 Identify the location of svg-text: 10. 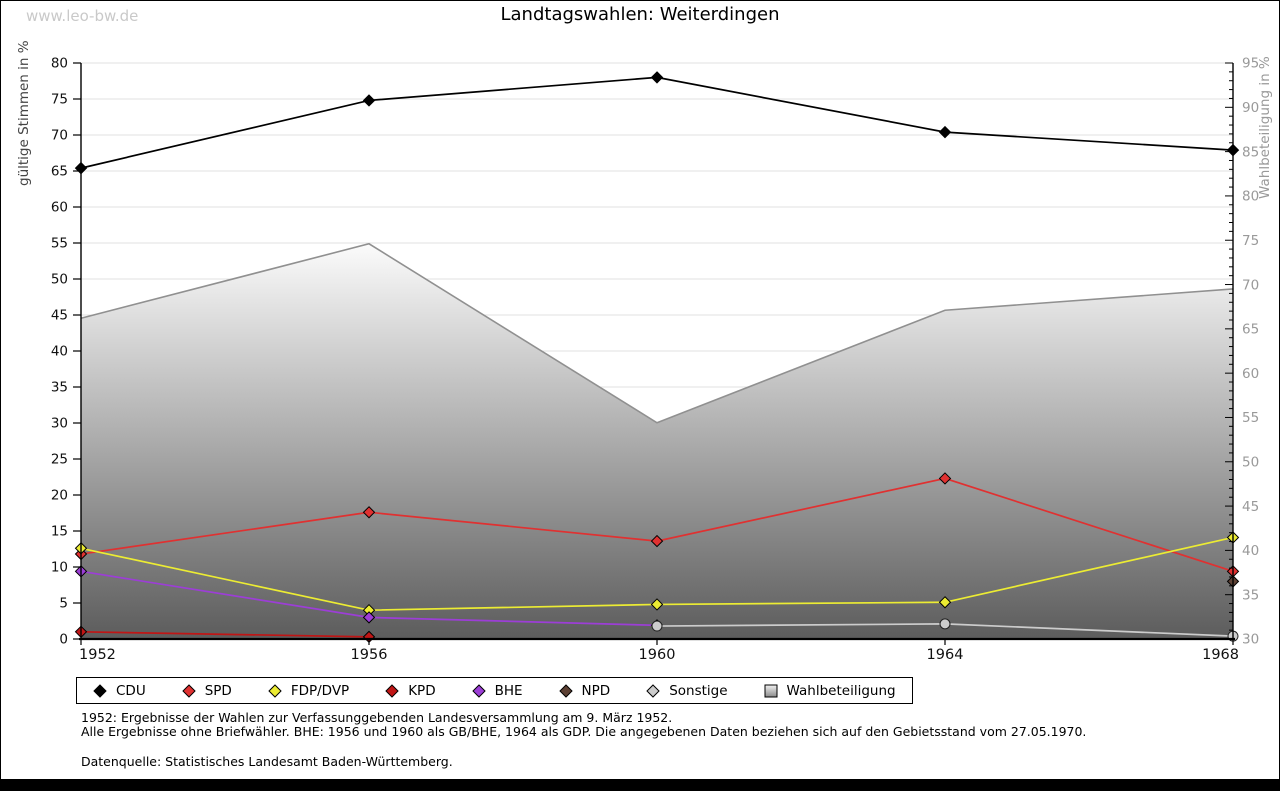
(59, 568).